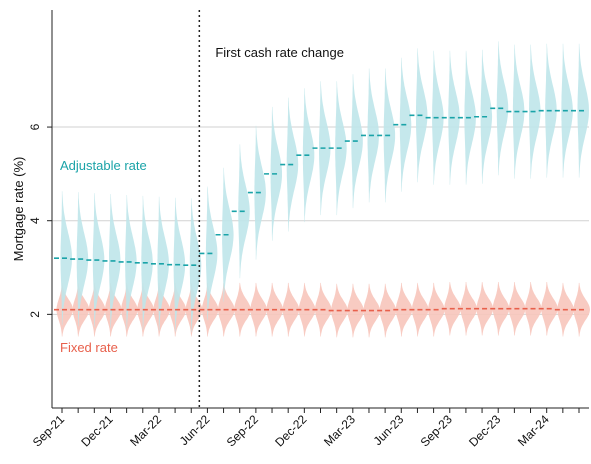 This screenshot has height=464, width=591. Describe the element at coordinates (389, 430) in the screenshot. I see `x-tick-label-Jun-23: Jun-23` at that location.